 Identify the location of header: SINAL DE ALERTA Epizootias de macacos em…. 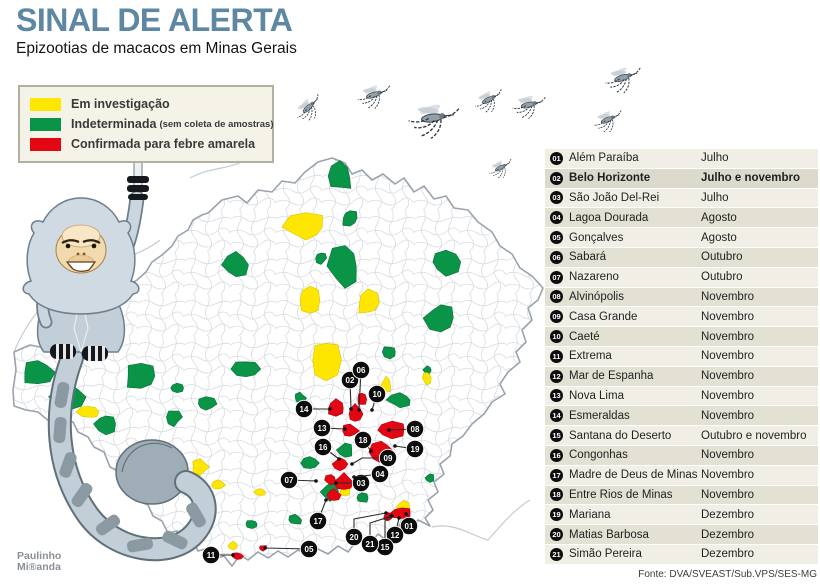
(156, 30).